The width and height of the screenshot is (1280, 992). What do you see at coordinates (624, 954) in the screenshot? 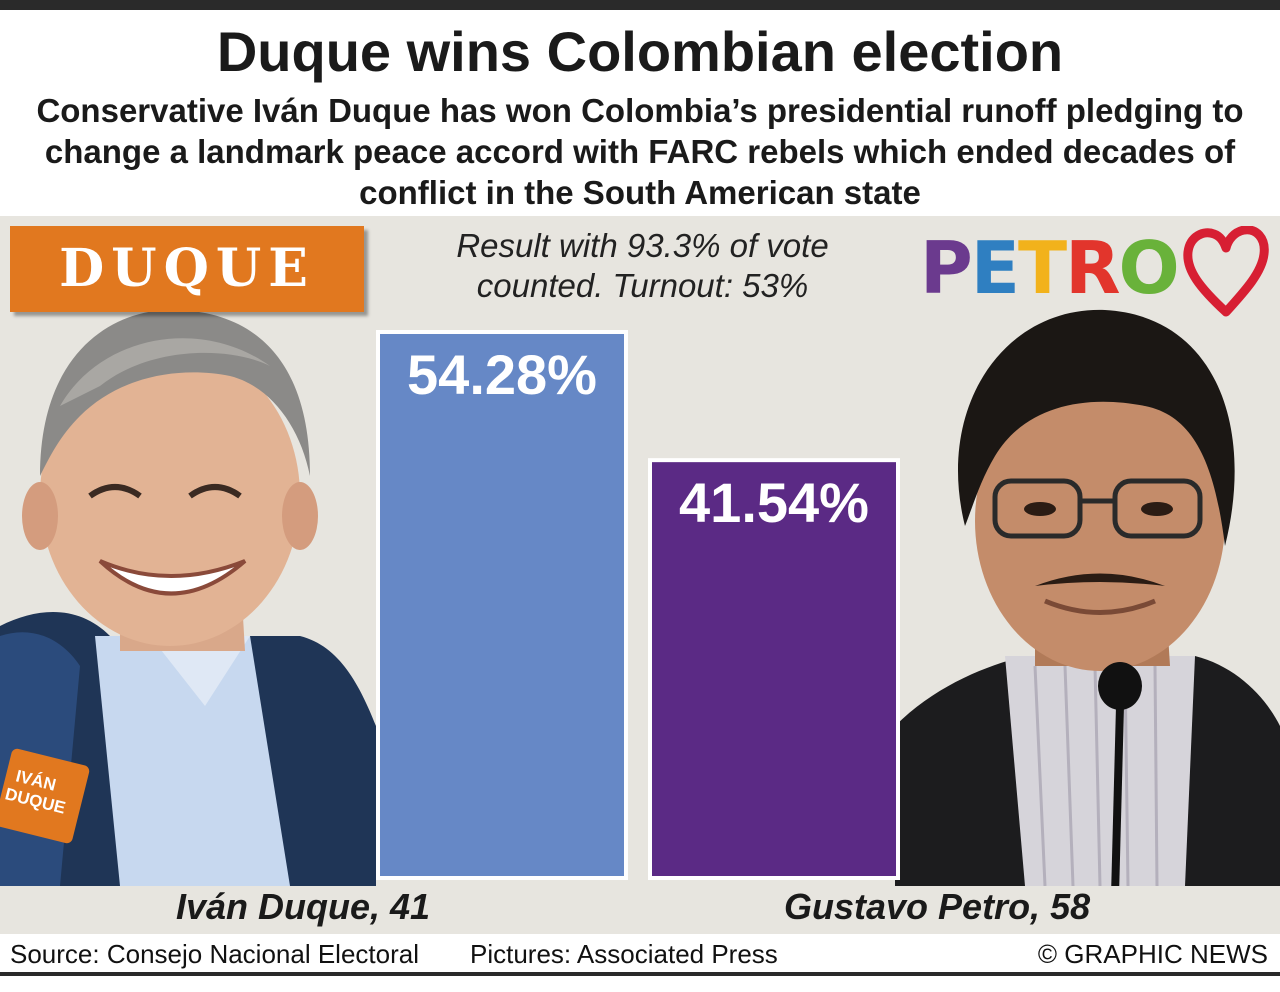
I see `pictures-credit: Pictures: Associated Press` at bounding box center [624, 954].